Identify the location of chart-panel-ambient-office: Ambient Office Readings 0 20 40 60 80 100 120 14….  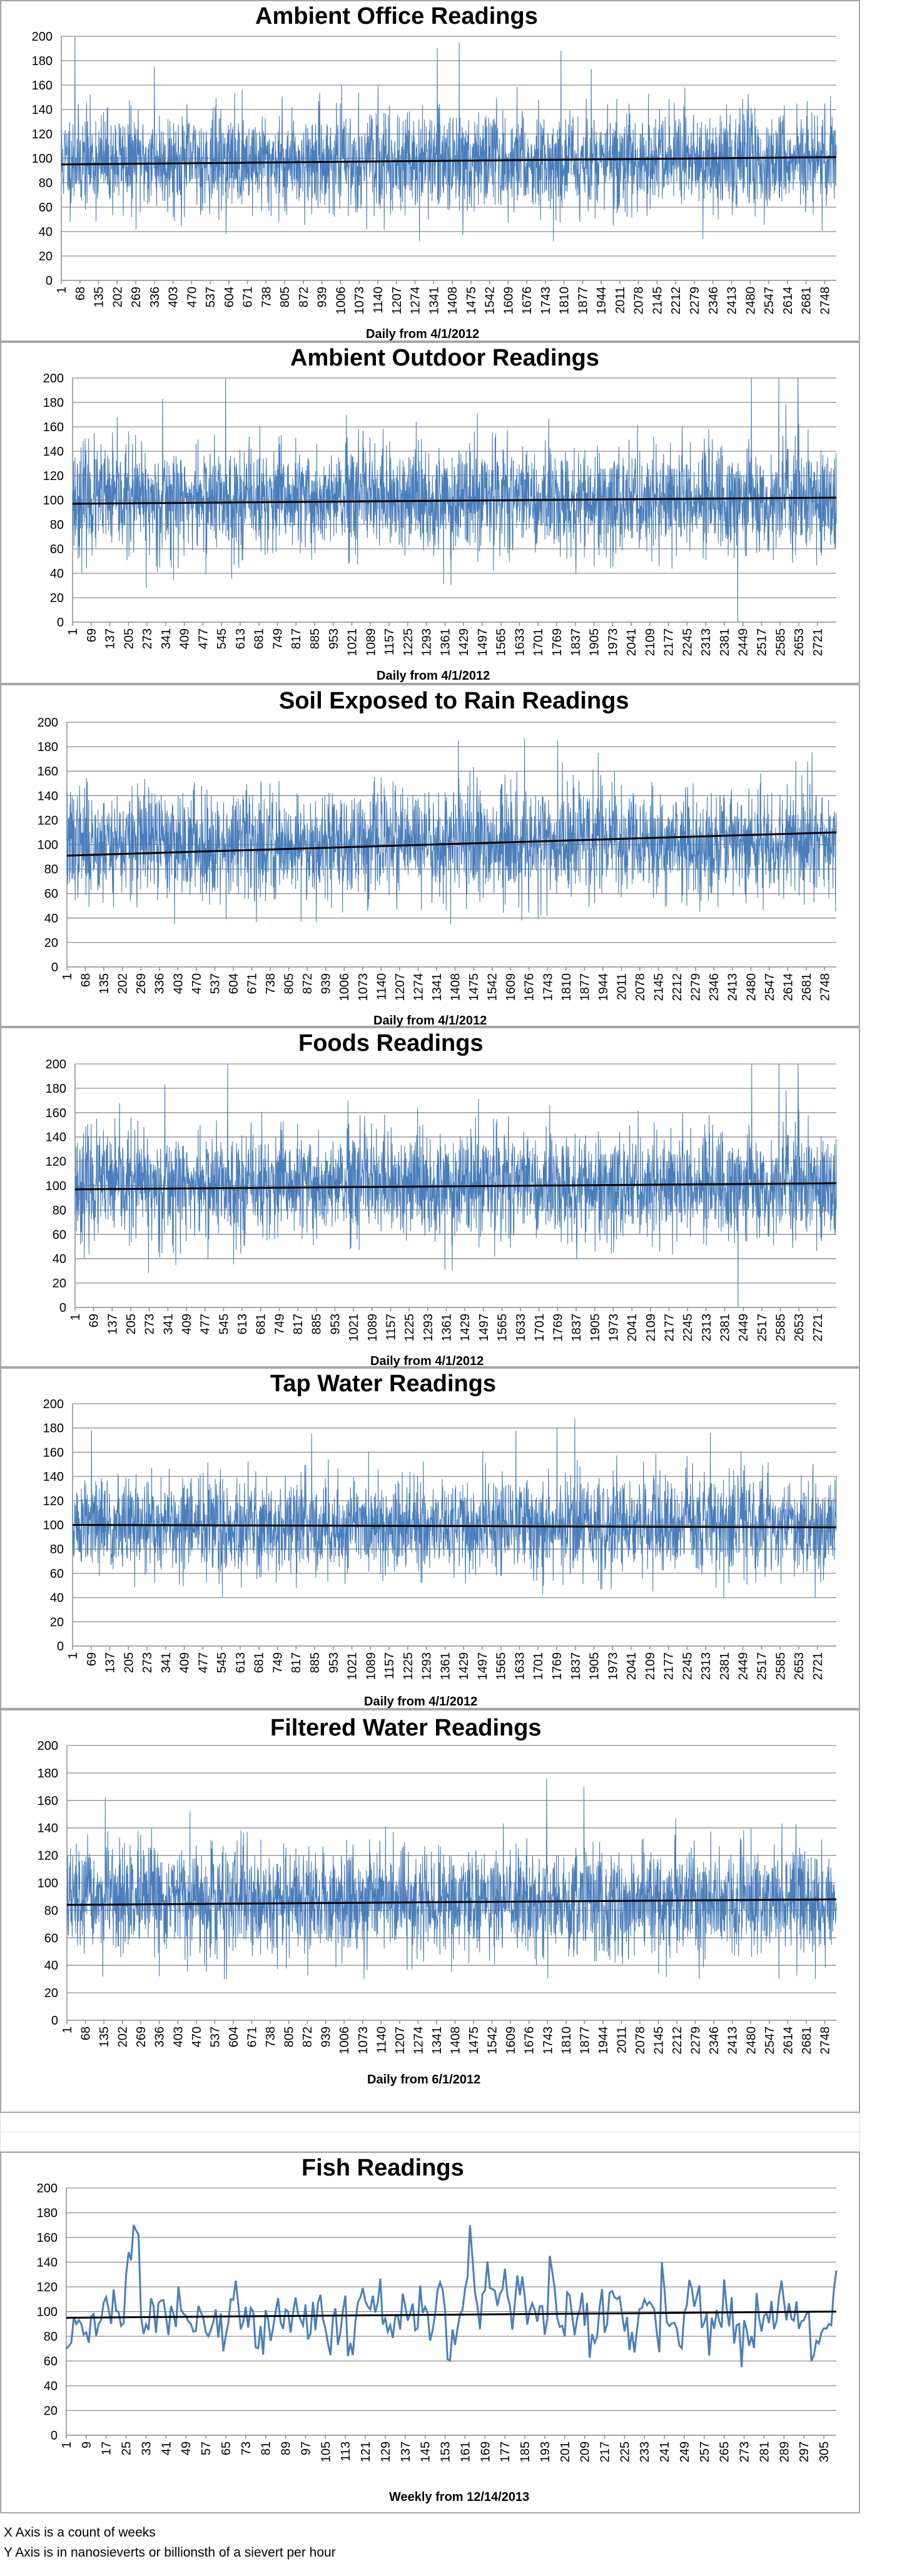
(430, 171).